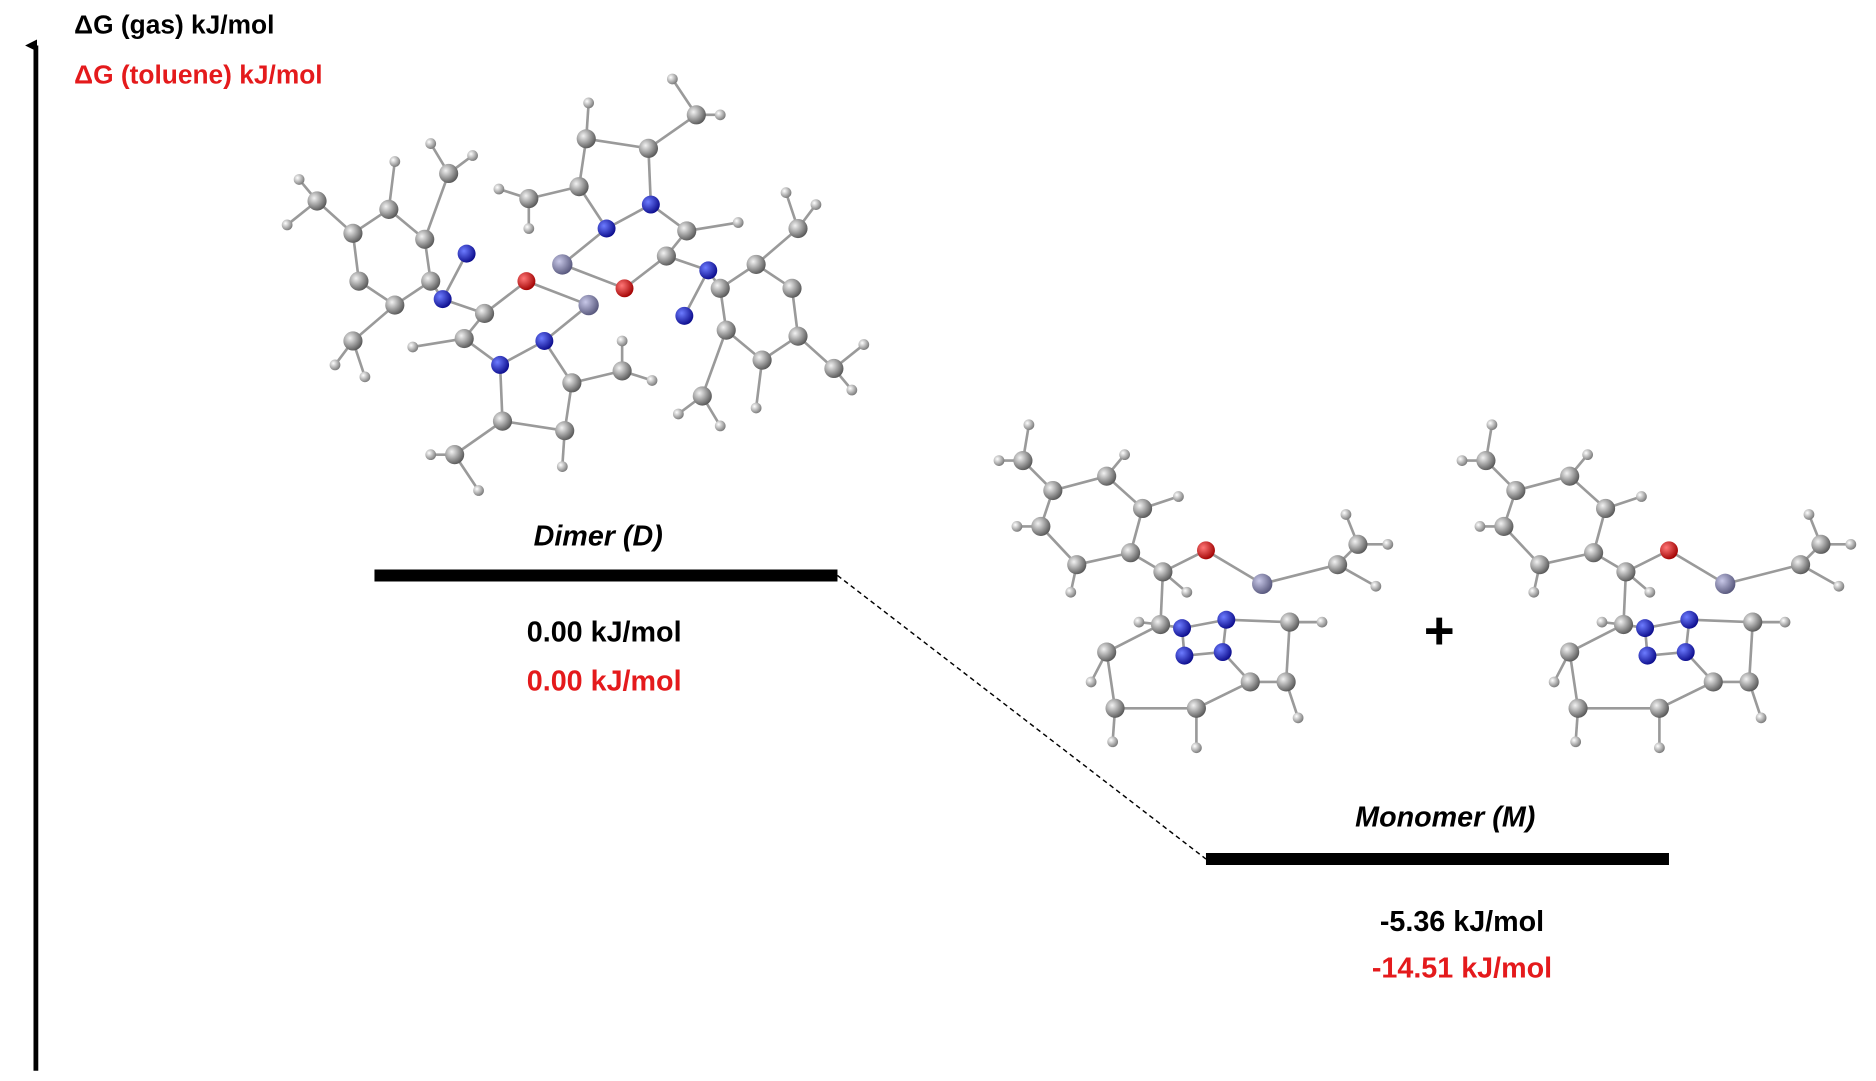 Image resolution: width=1876 pixels, height=1081 pixels. I want to click on legend-toluene: ΔG (toluene) kJ/mol, so click(198, 75).